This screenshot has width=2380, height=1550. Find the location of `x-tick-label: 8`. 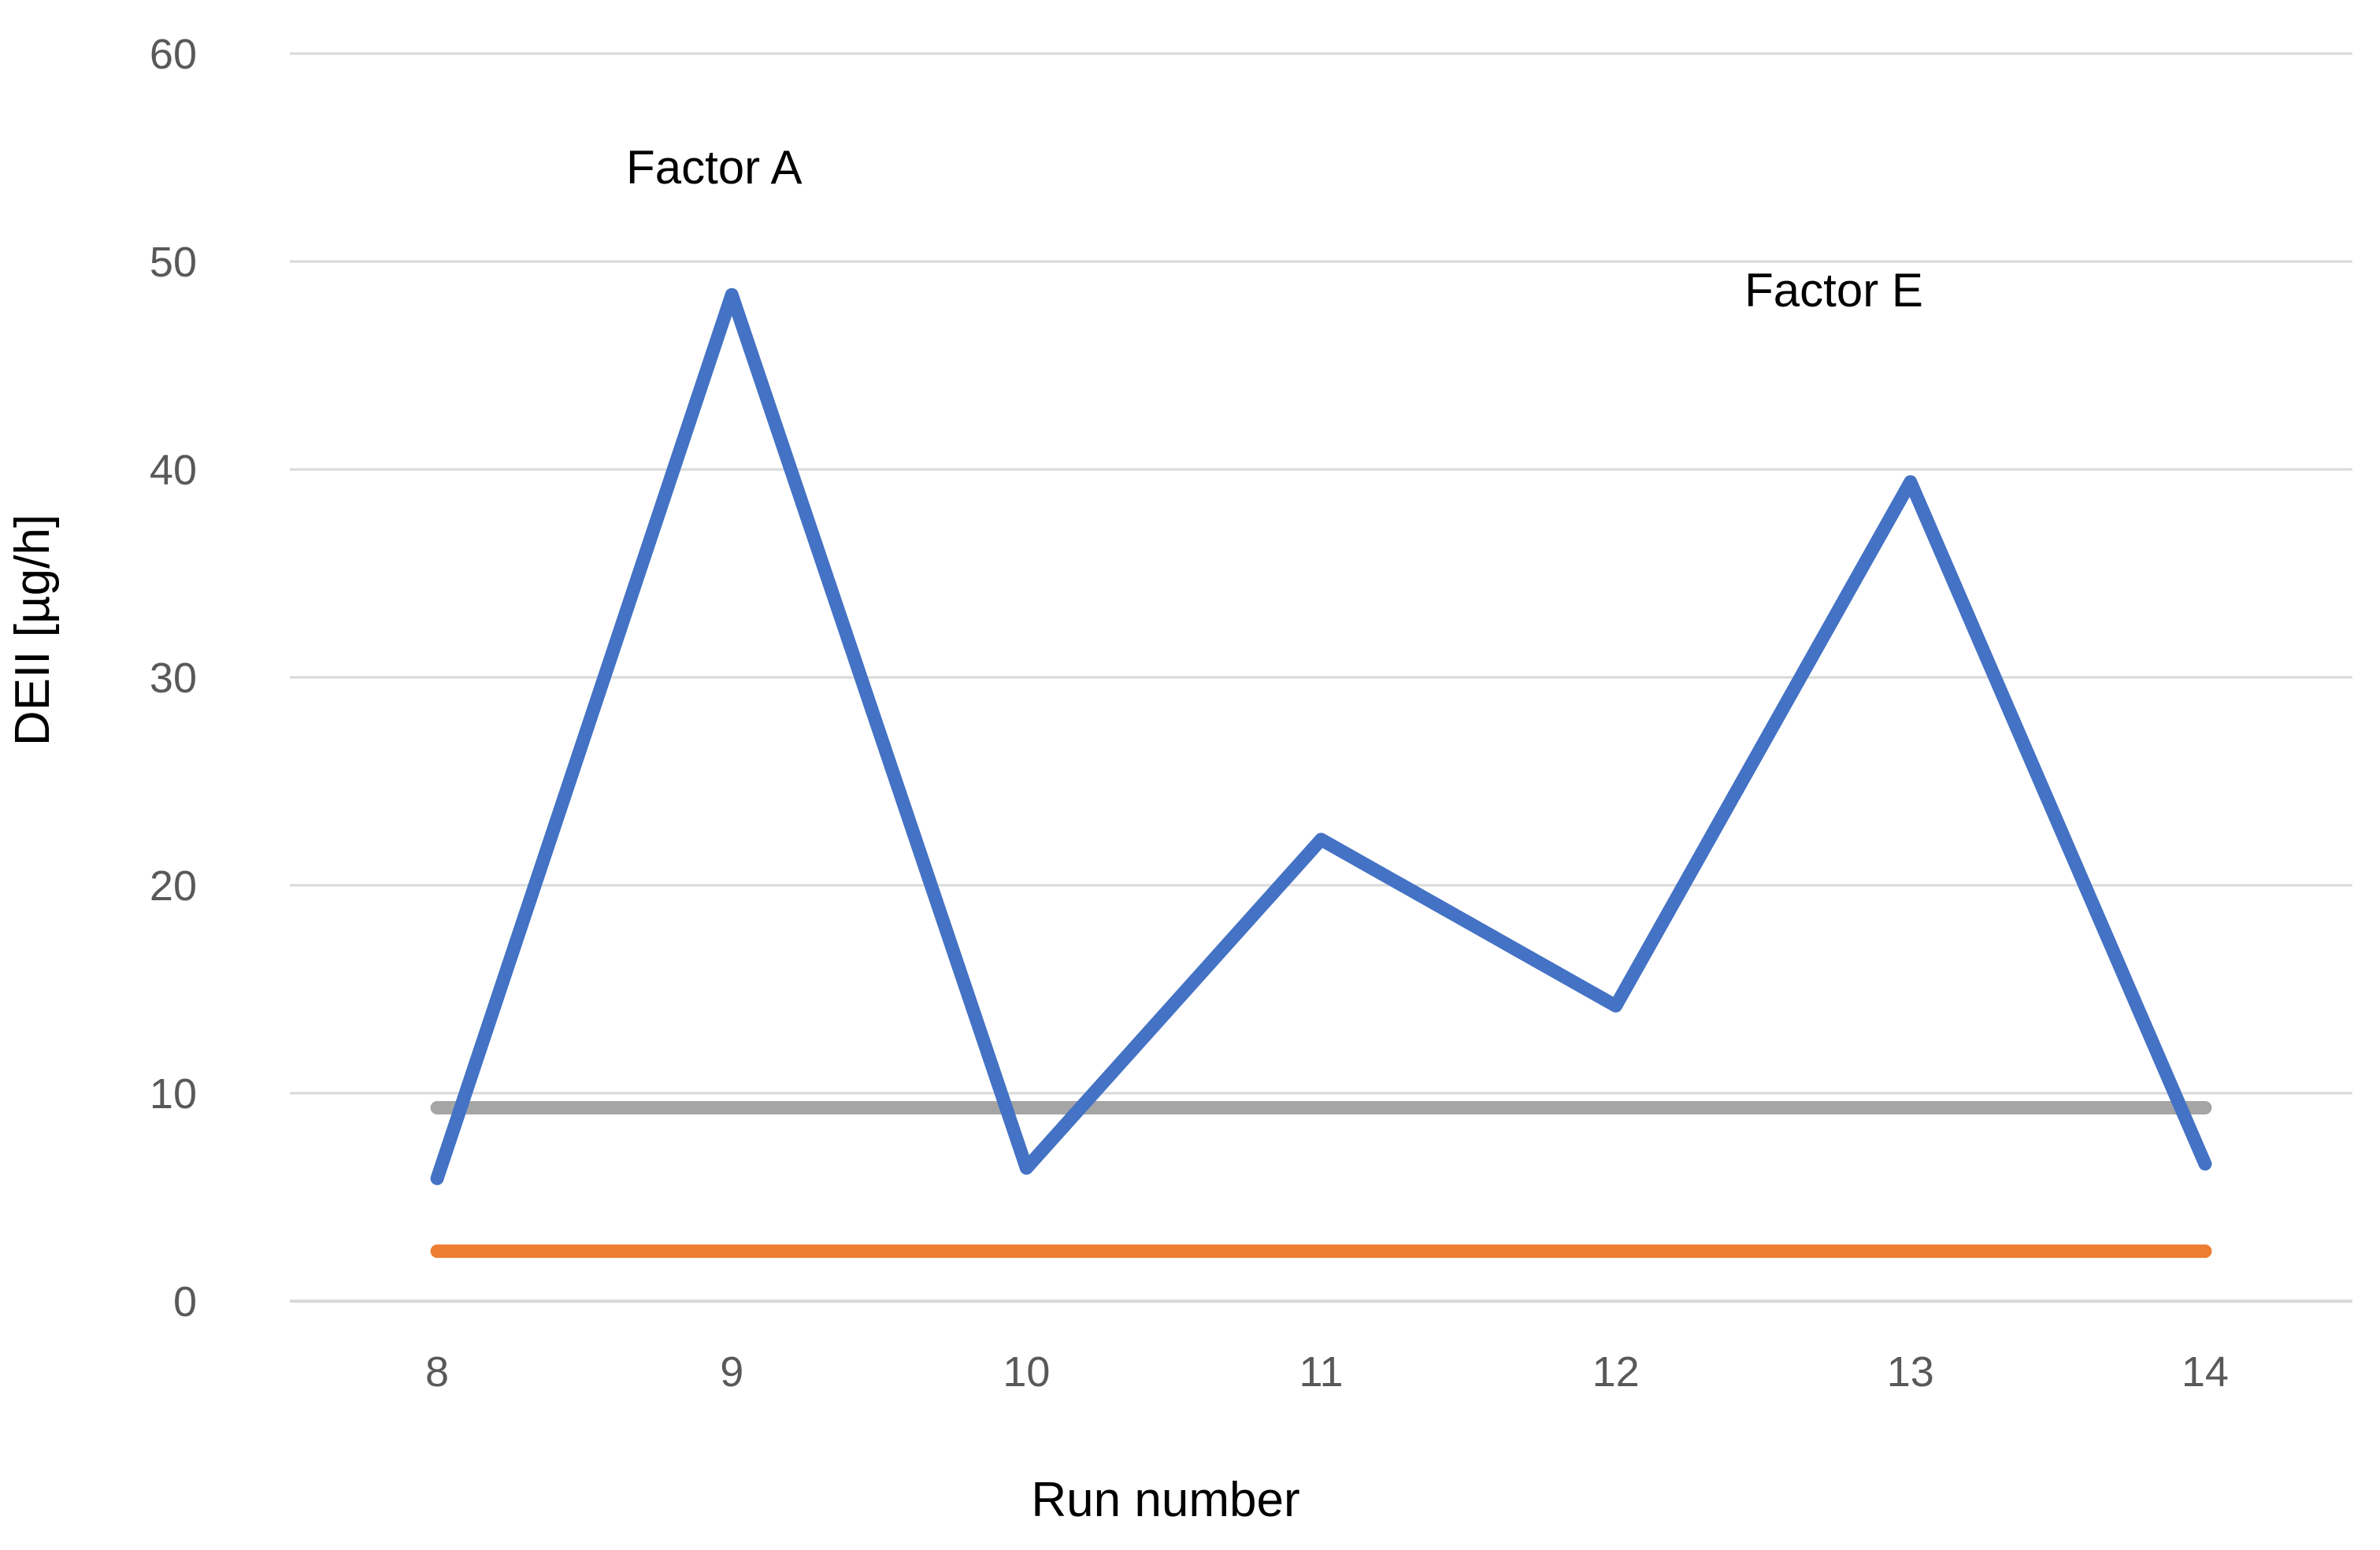

x-tick-label: 8 is located at coordinates (437, 1372).